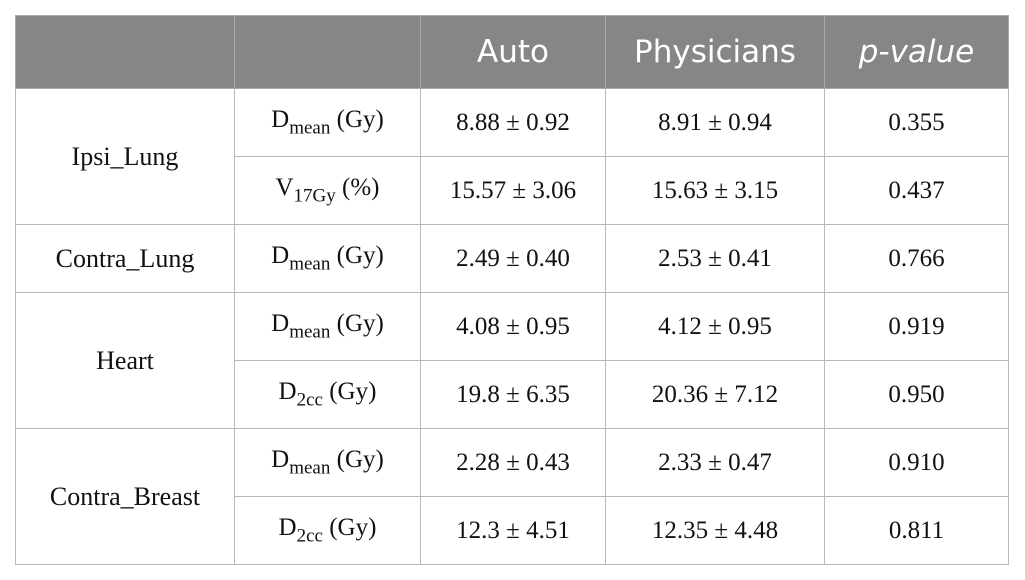 The height and width of the screenshot is (580, 1025). I want to click on p-value: 0.811, so click(916, 530).